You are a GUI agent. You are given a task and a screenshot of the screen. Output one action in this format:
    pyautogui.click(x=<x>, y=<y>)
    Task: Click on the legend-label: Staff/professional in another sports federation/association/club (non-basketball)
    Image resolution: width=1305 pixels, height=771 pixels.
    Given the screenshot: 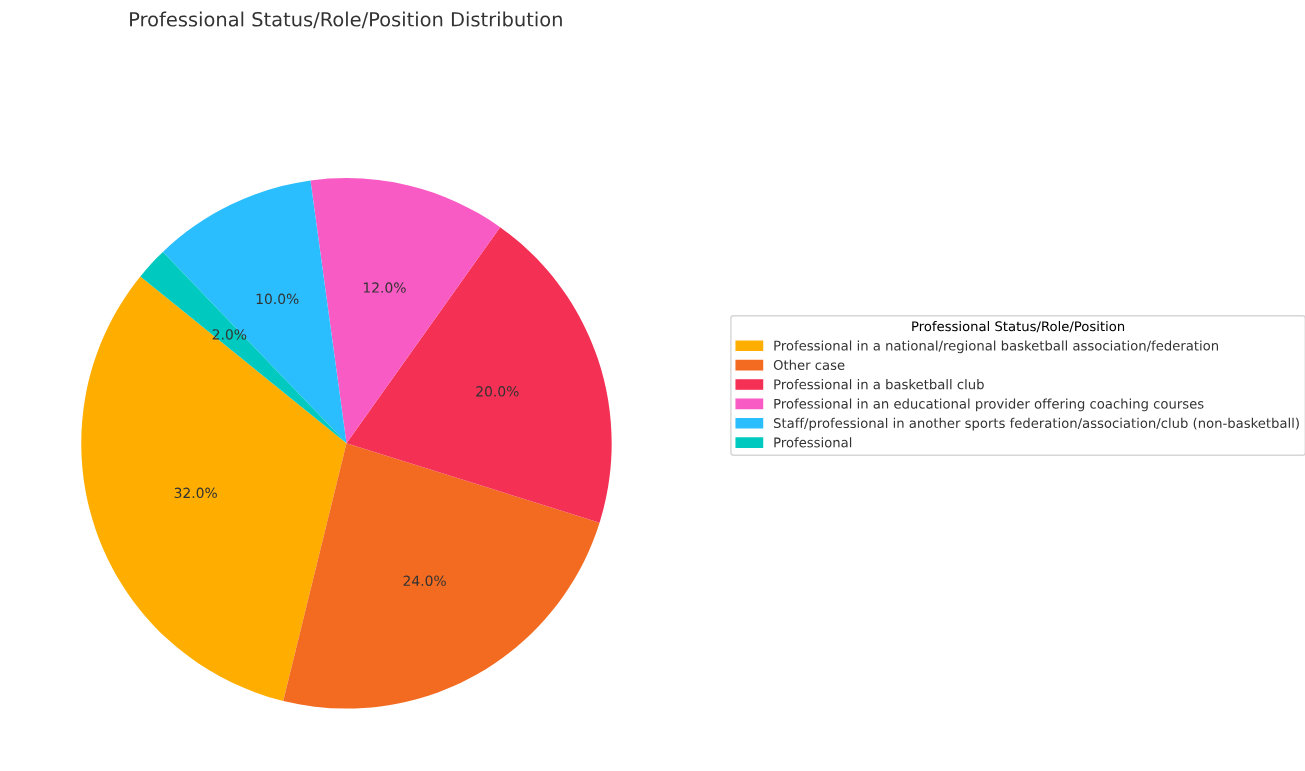 What is the action you would take?
    pyautogui.click(x=1036, y=424)
    